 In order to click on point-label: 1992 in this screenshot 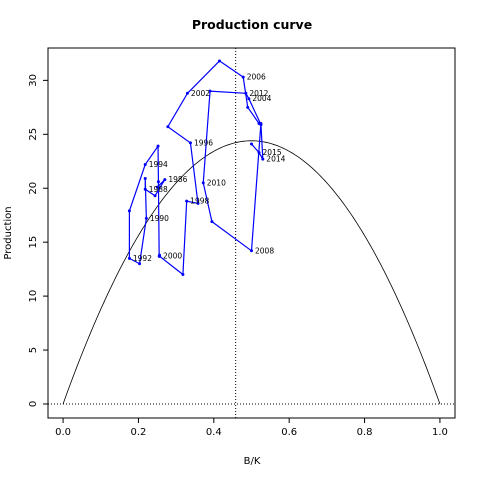, I will do `click(142, 258)`.